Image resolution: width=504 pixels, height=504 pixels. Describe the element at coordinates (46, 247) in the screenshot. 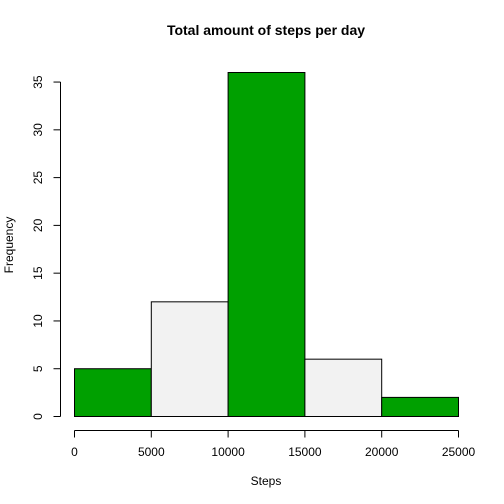

I see `y-axis: 0 5 10 15 20 25 30 35` at that location.